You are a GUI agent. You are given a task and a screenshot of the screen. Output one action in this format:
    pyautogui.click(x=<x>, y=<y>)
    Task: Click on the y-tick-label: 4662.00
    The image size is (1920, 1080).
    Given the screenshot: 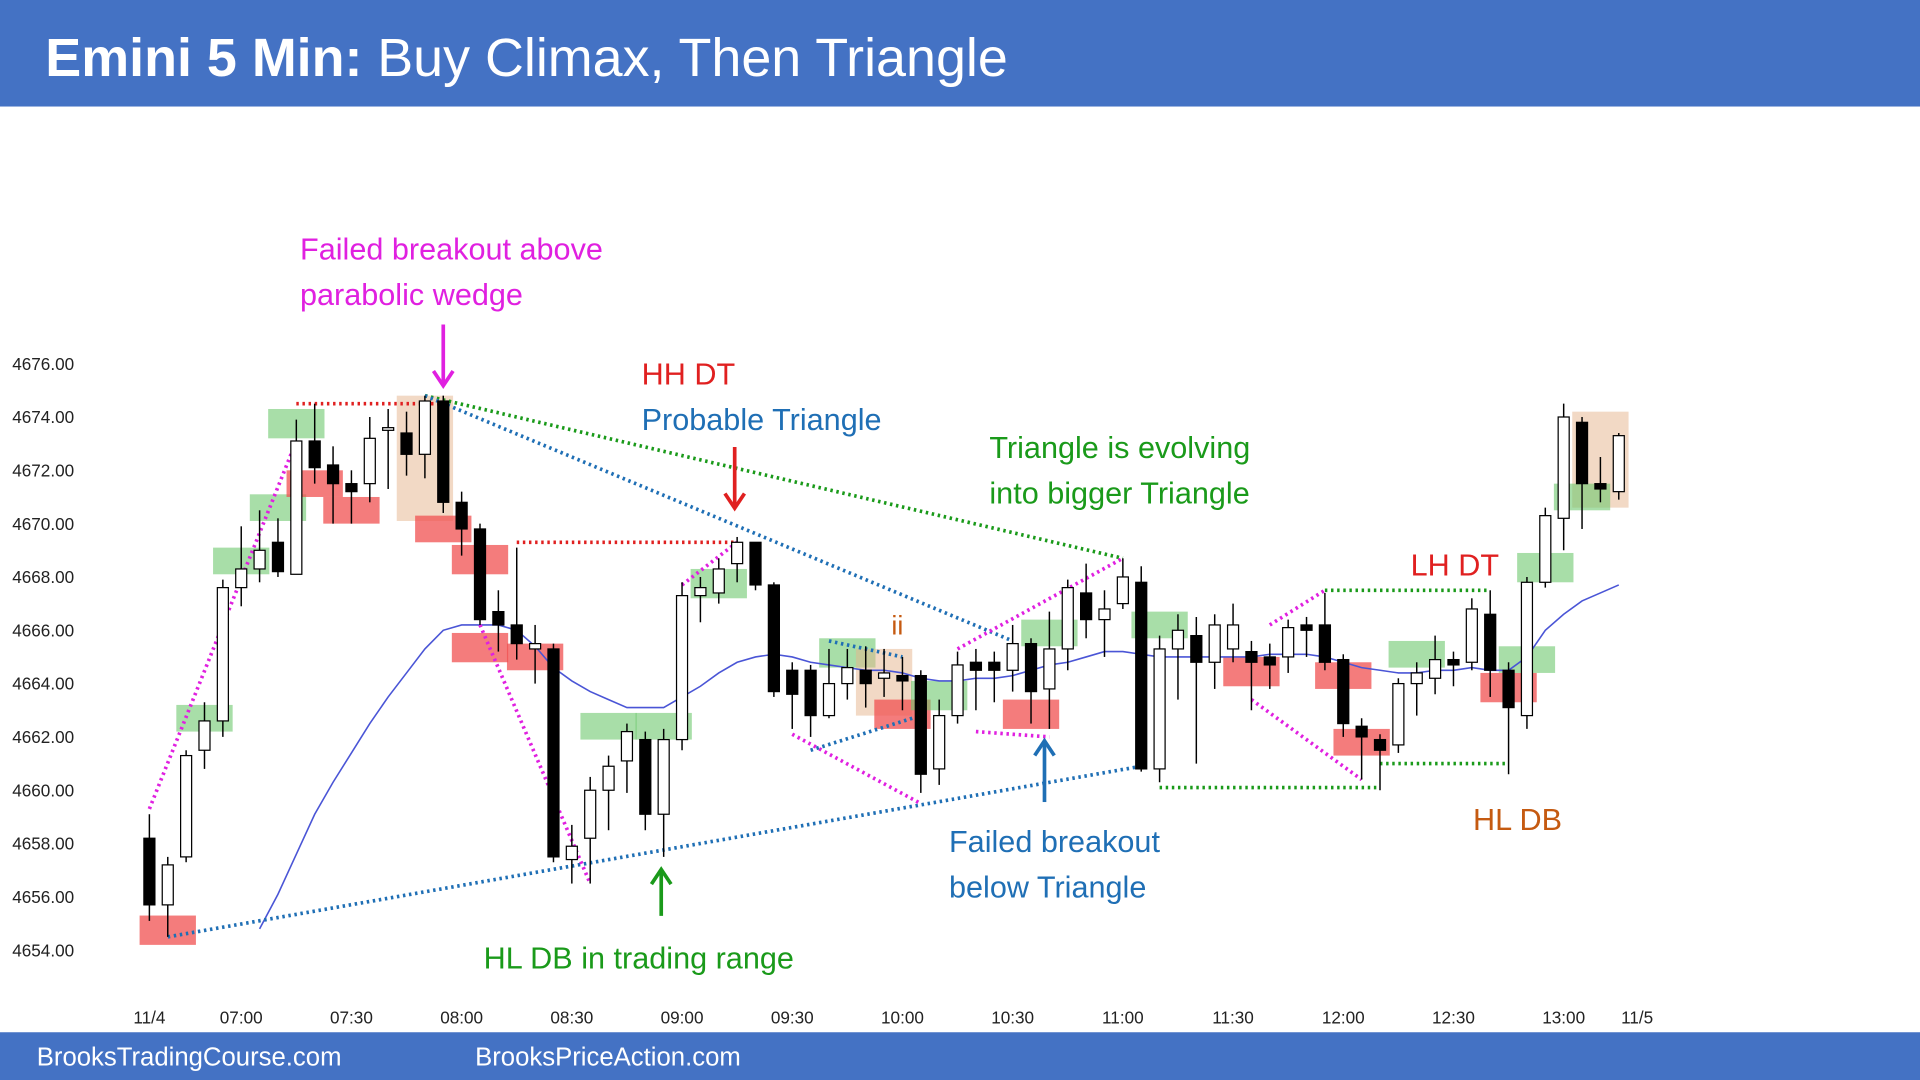 What is the action you would take?
    pyautogui.click(x=43, y=737)
    